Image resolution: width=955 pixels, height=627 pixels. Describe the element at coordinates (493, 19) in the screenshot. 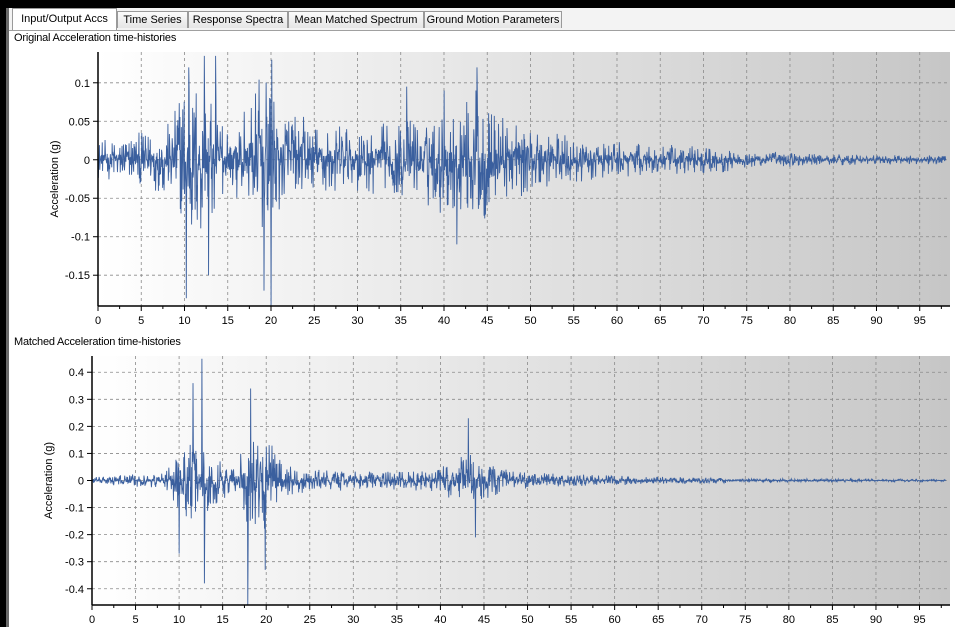

I see `tab-ground-motion-parameters: Ground Motion Parameters` at that location.